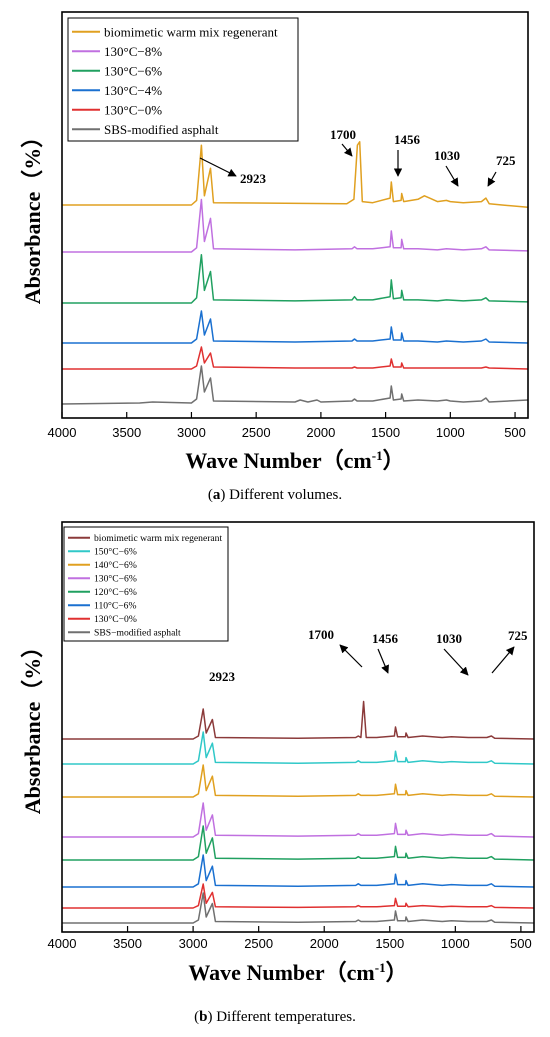 The width and height of the screenshot is (550, 1037). Describe the element at coordinates (216, 495) in the screenshot. I see `caption-letter: a` at that location.